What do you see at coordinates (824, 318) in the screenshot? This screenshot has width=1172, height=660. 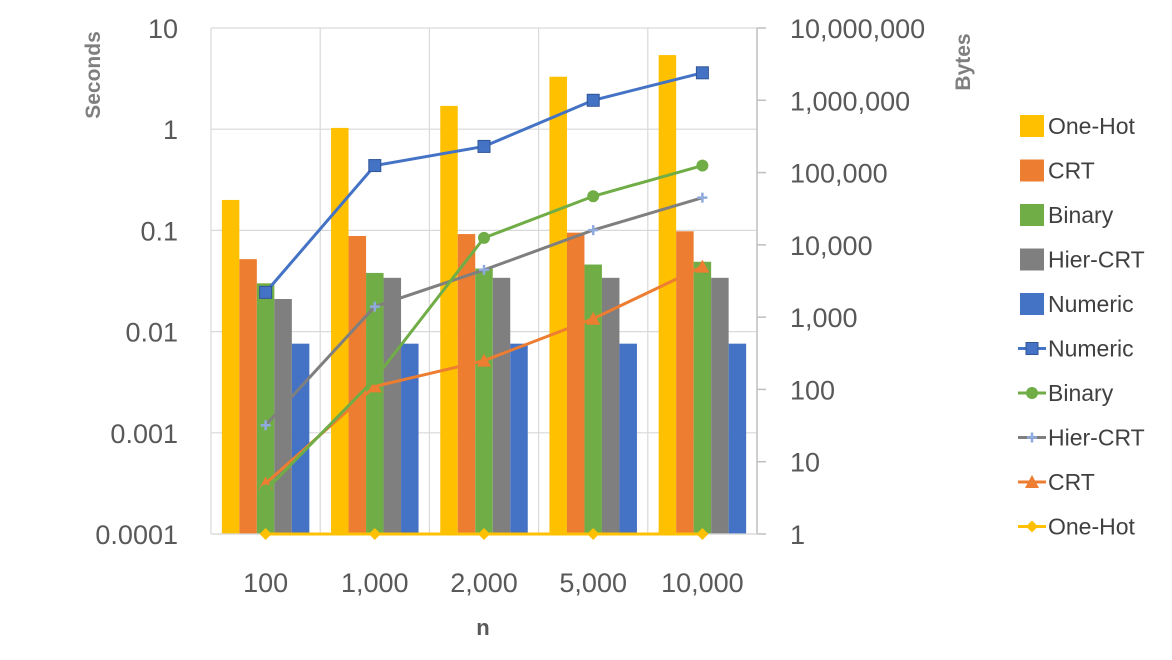 I see `y2-tick-label: 1,000` at bounding box center [824, 318].